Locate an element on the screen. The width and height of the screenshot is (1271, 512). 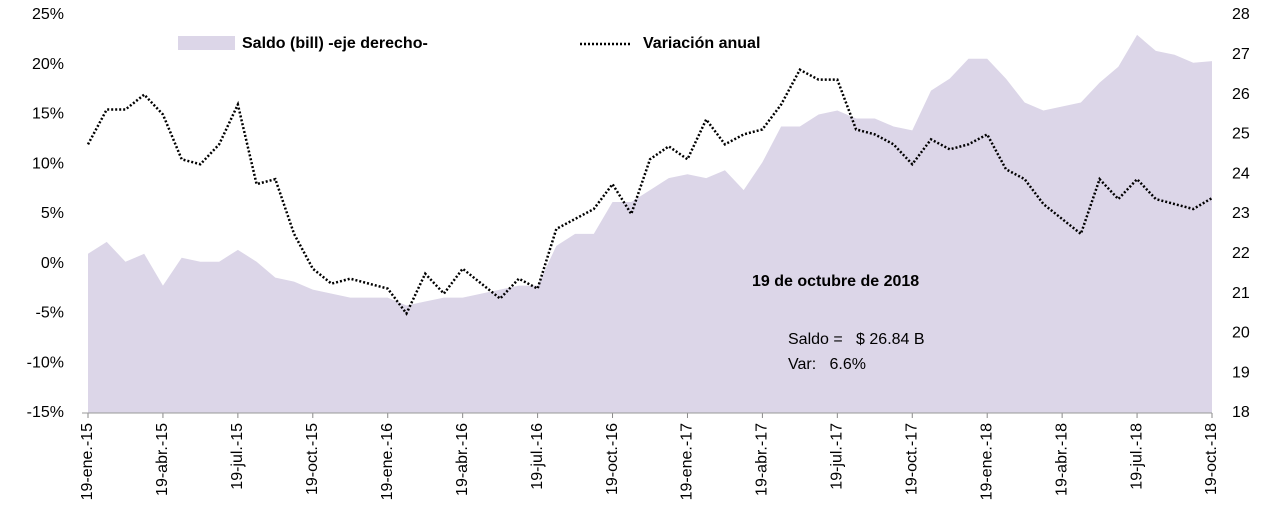
y2-tick-label: 20 is located at coordinates (1241, 333).